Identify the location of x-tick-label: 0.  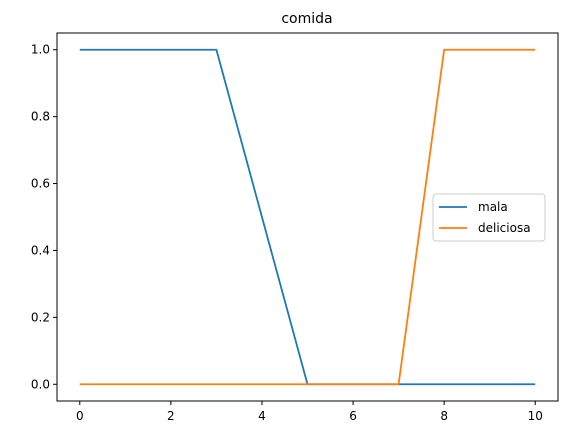
(80, 416).